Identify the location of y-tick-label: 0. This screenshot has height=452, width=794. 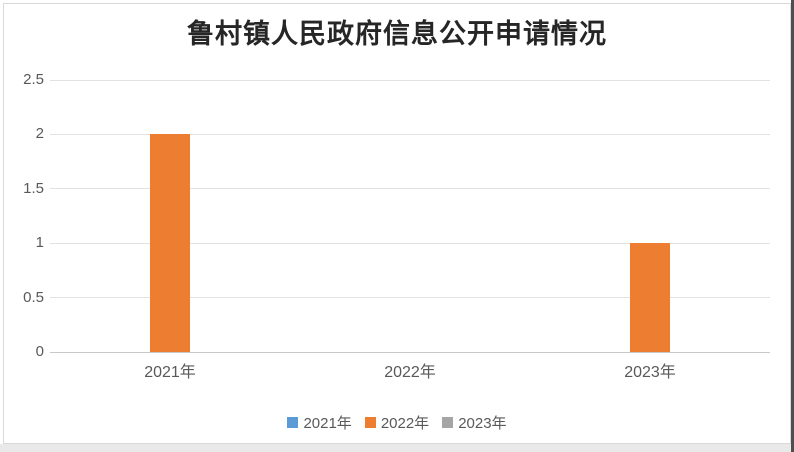
(39, 351).